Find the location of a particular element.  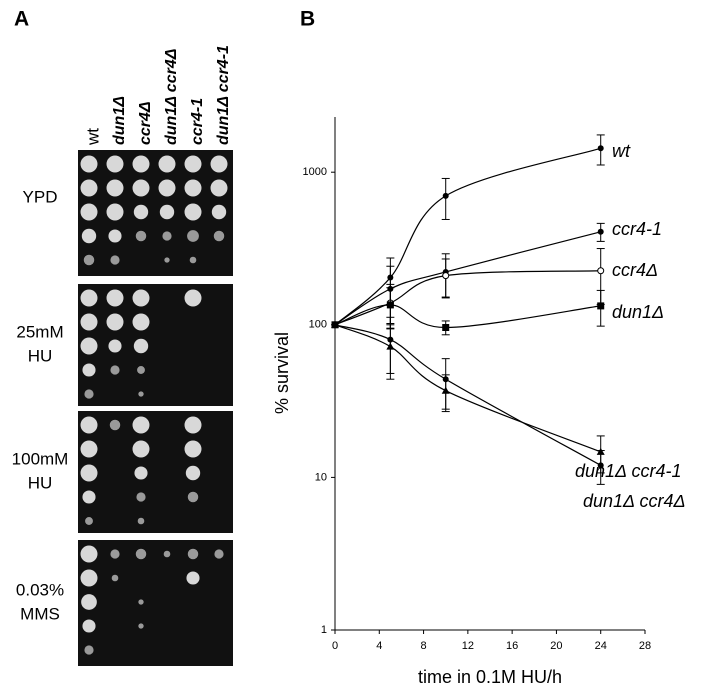

y-tick-label: 100 is located at coordinates (318, 325).